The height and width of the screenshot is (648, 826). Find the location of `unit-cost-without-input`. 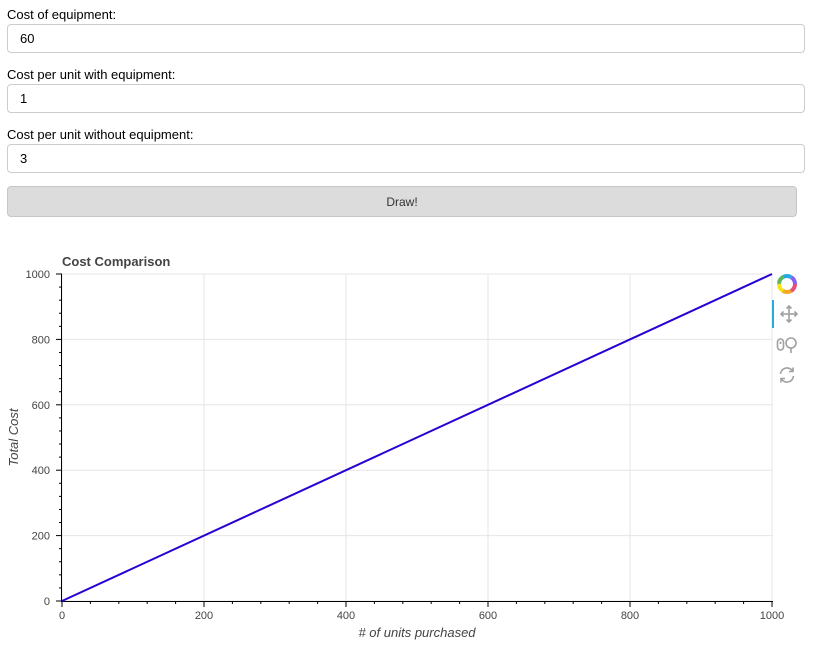

unit-cost-without-input is located at coordinates (406, 158).